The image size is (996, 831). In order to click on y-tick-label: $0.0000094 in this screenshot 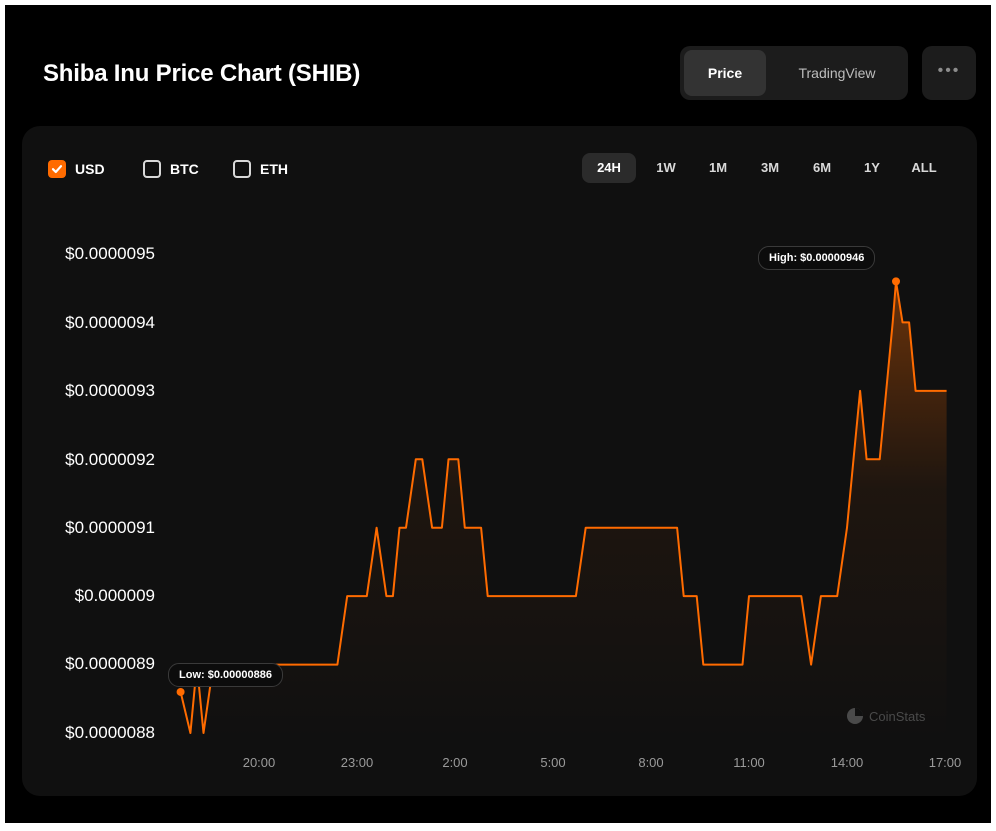, I will do `click(110, 322)`.